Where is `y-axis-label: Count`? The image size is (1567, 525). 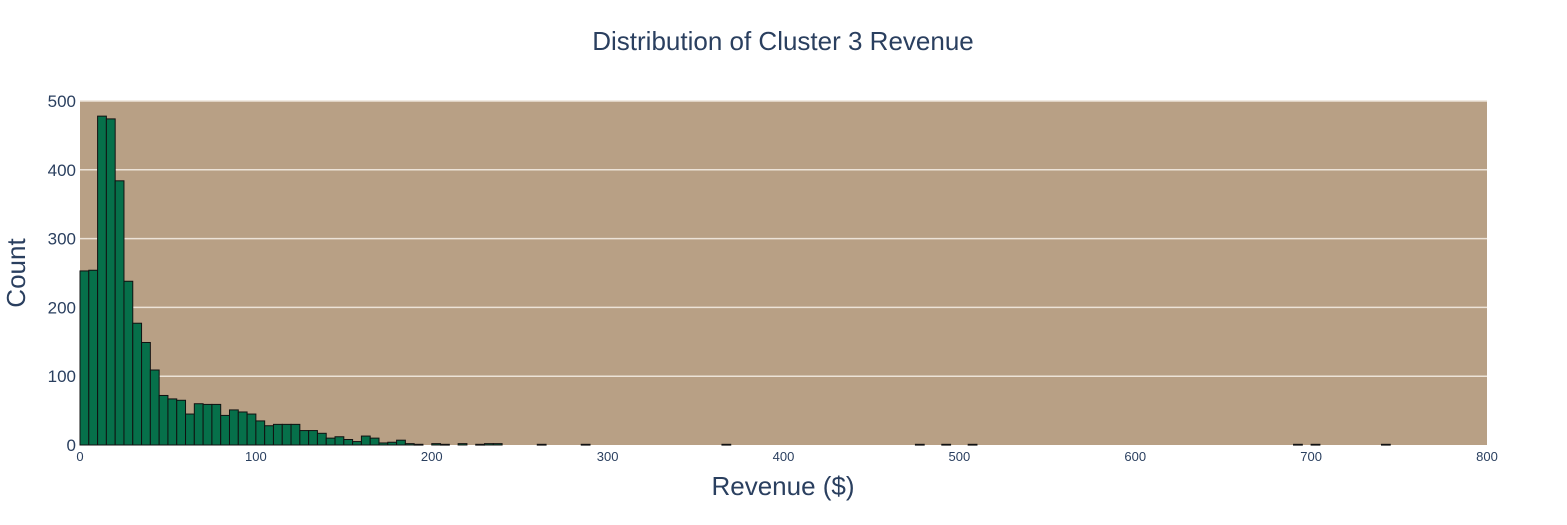 y-axis-label: Count is located at coordinates (16, 273).